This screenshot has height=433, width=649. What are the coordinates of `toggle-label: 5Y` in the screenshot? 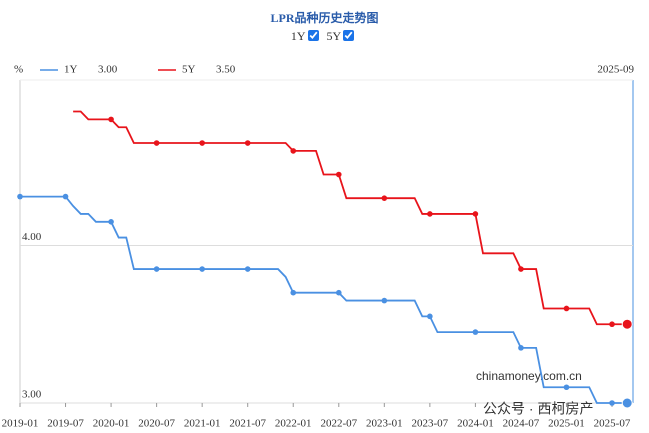 It's located at (334, 36).